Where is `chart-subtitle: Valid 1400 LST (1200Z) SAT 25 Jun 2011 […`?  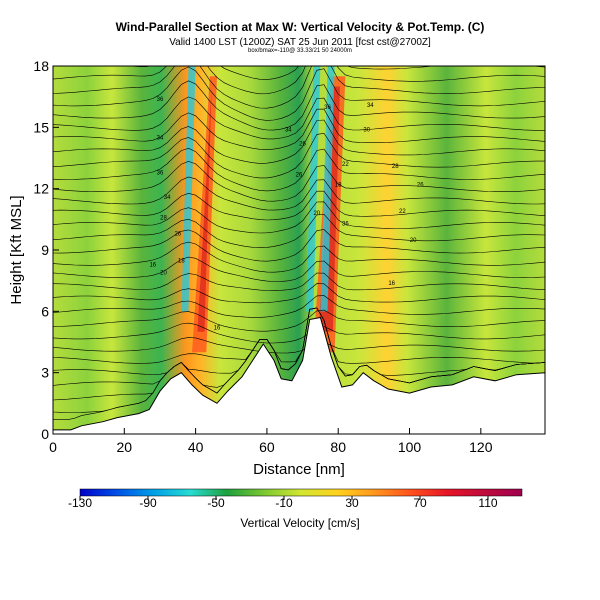
chart-subtitle: Valid 1400 LST (1200Z) SAT 25 Jun 2011 [… is located at coordinates (300, 42).